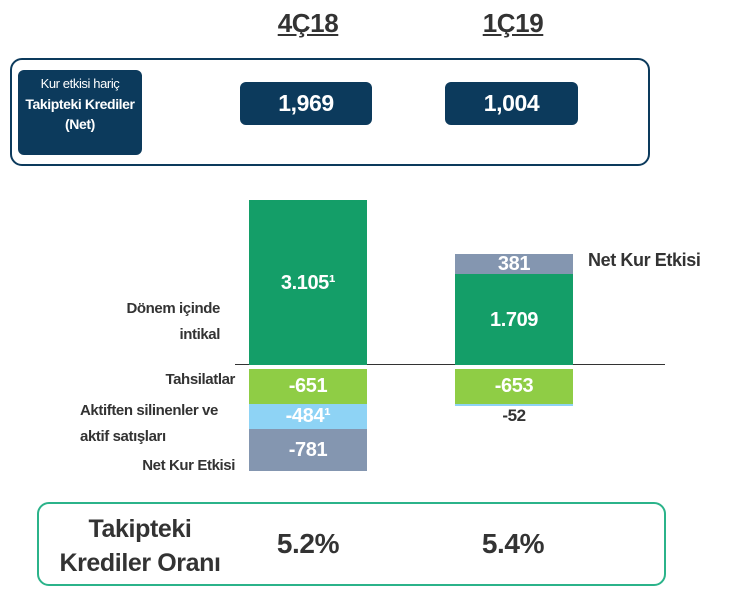 This screenshot has width=732, height=592. I want to click on value-label: -651, so click(308, 386).